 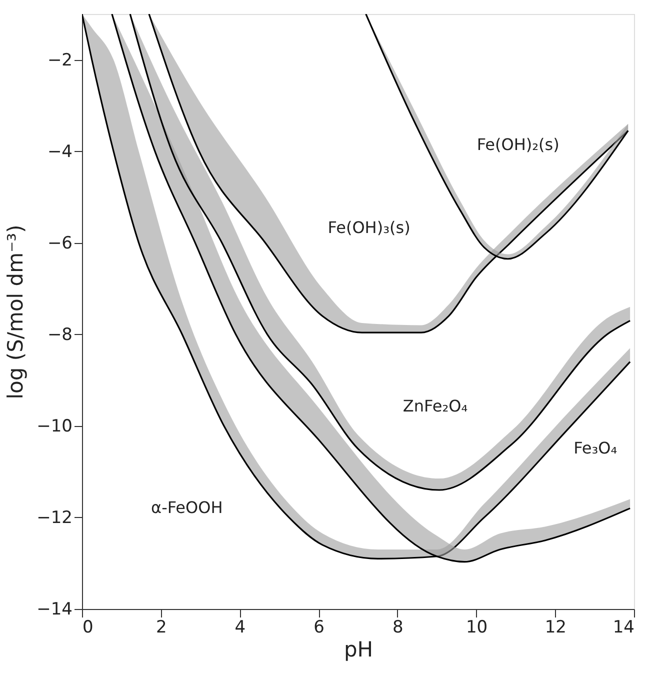 What do you see at coordinates (161, 628) in the screenshot?
I see `x-tick-label: 2` at bounding box center [161, 628].